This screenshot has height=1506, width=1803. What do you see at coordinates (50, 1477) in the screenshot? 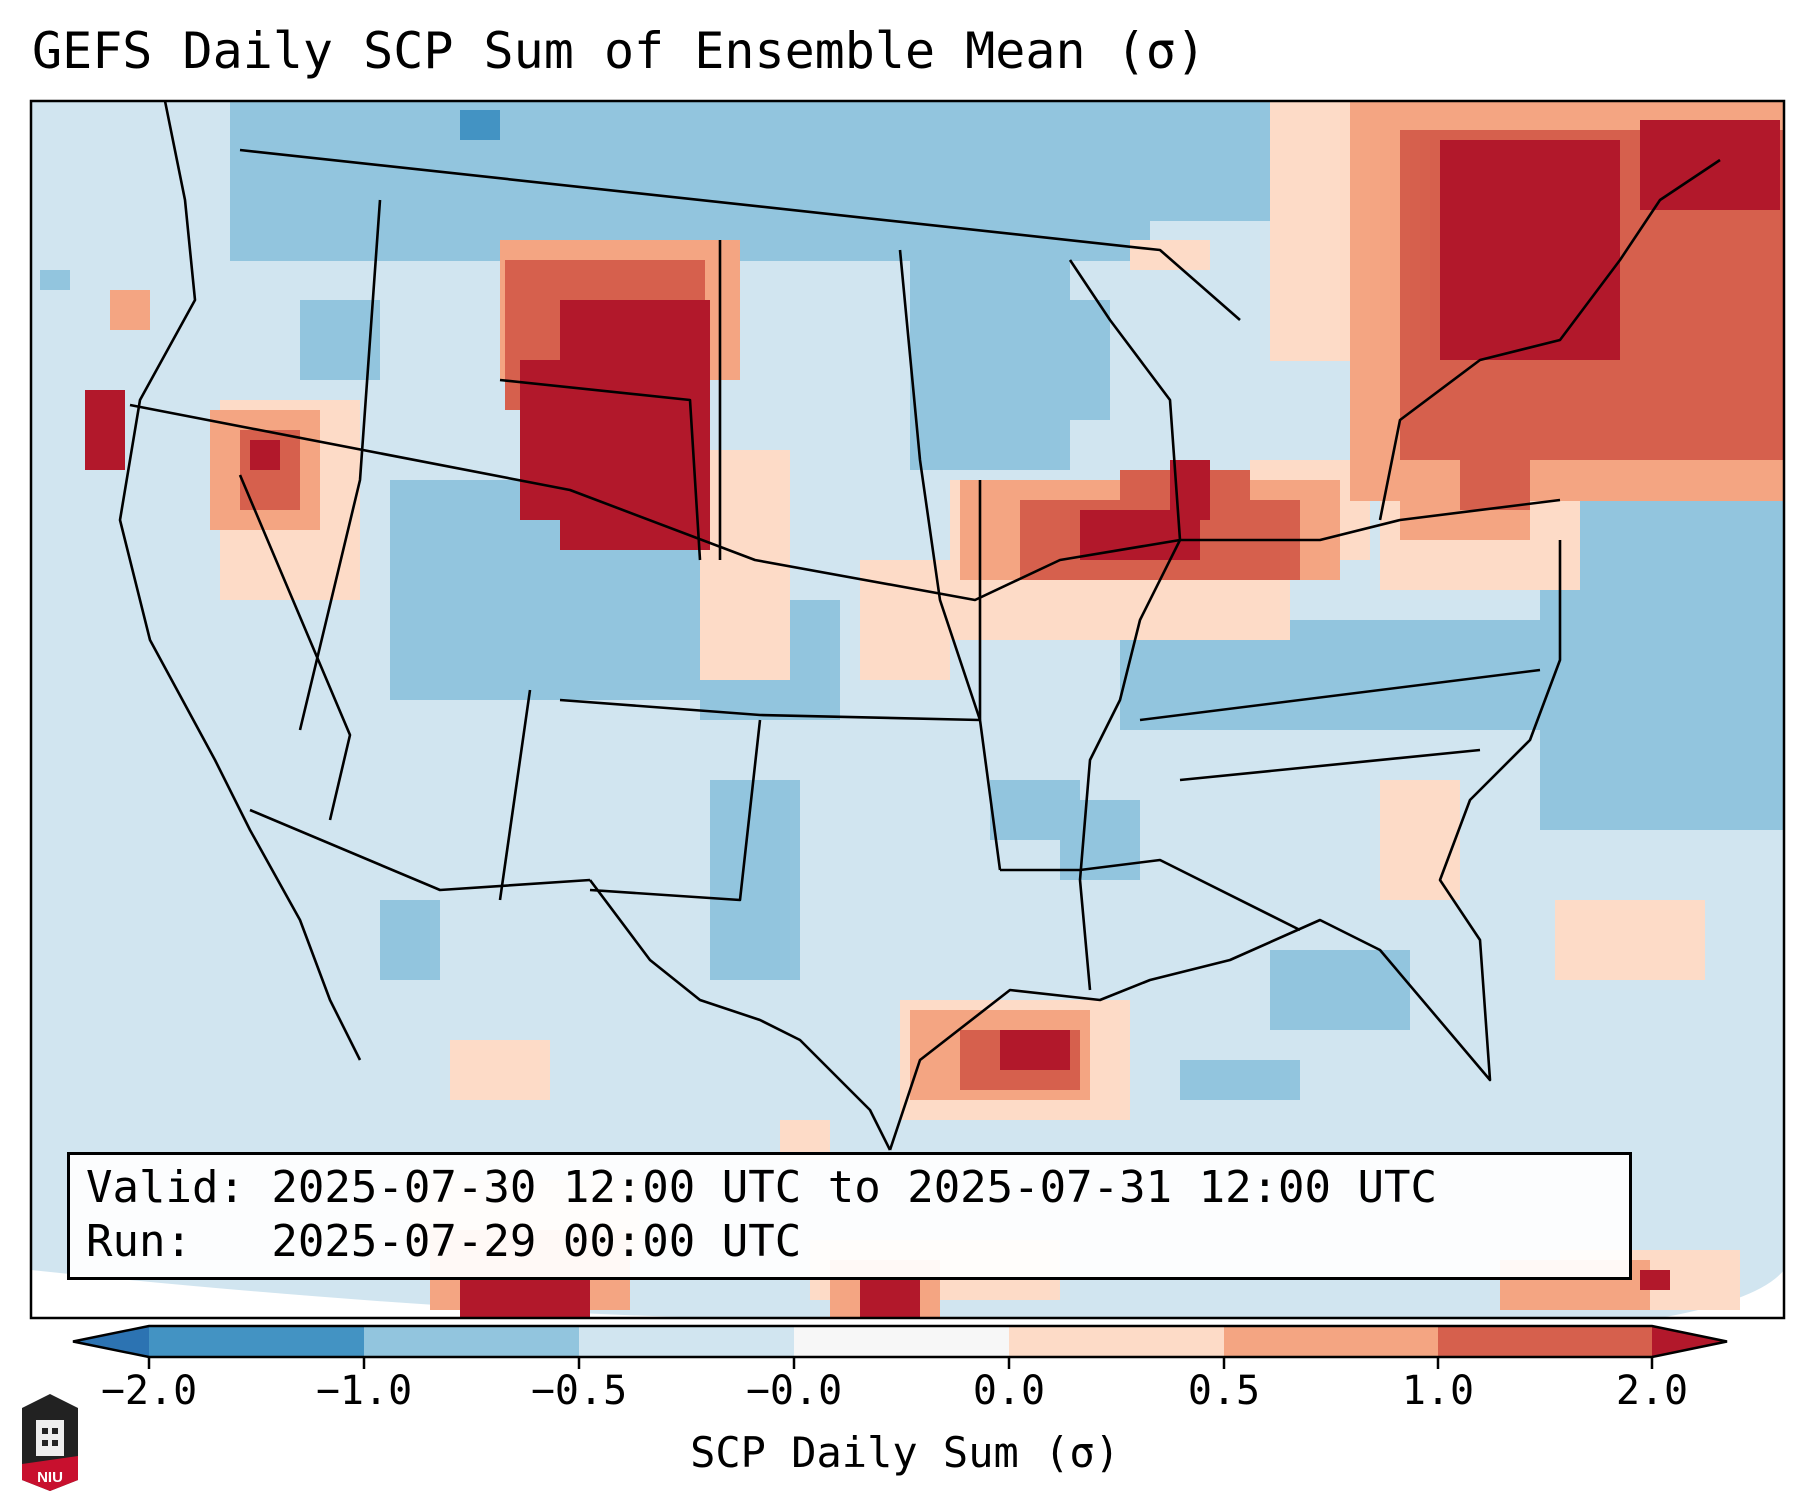
I see `svg-text: NIU` at bounding box center [50, 1477].